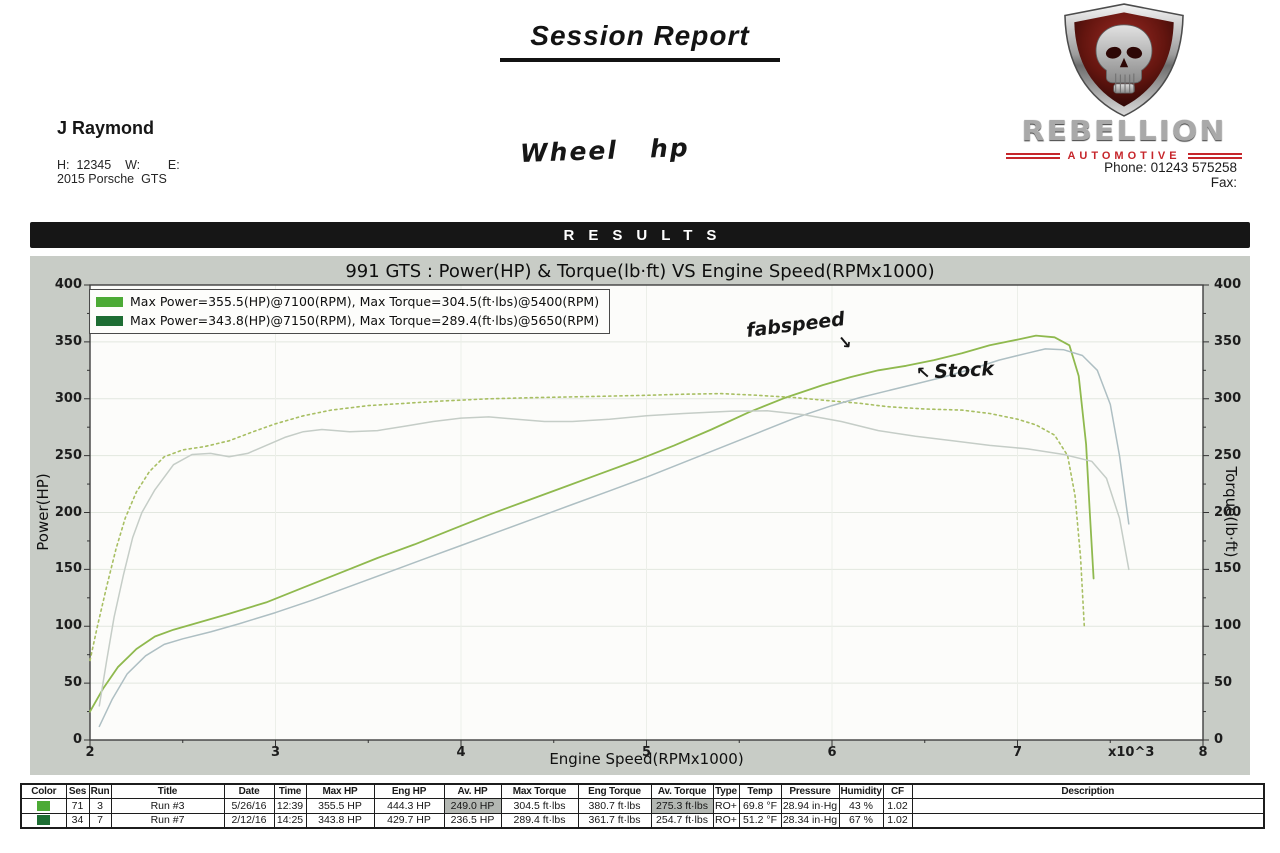 The image size is (1280, 853). What do you see at coordinates (77, 791) in the screenshot?
I see `table-header-ses: Ses` at bounding box center [77, 791].